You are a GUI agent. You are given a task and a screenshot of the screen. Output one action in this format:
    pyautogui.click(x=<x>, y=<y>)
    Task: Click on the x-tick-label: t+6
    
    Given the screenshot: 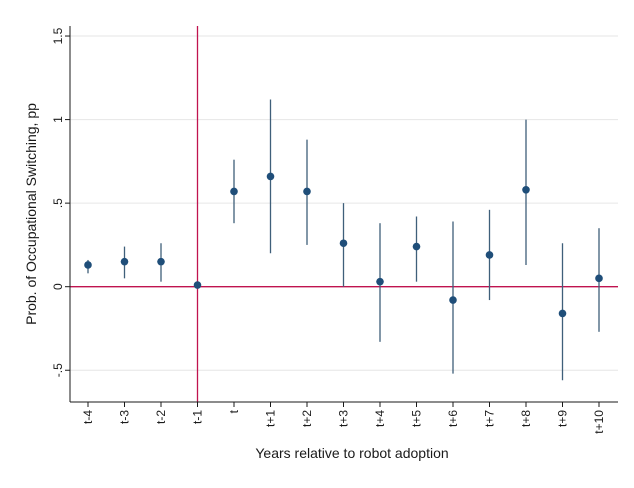 What is the action you would take?
    pyautogui.click(x=453, y=418)
    